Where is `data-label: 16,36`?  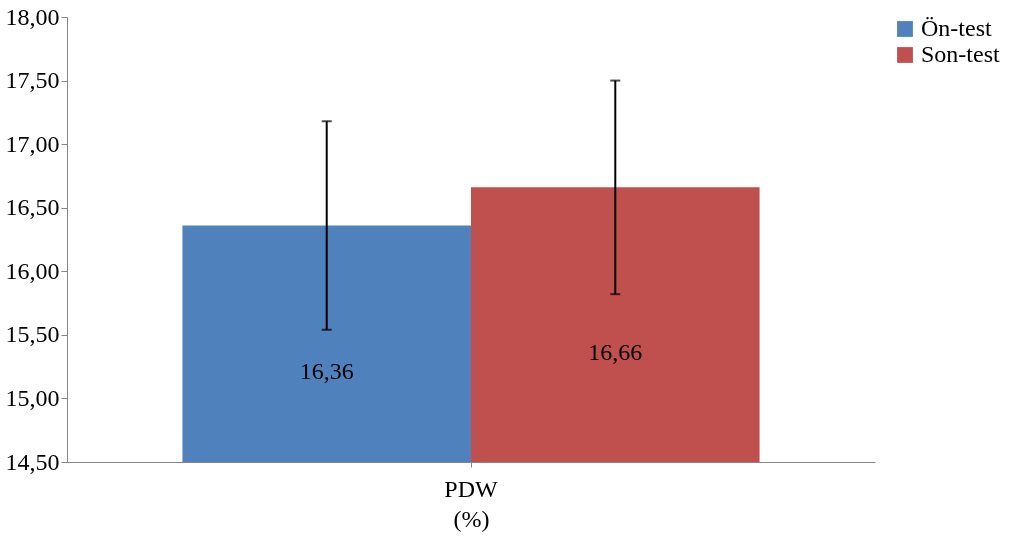
data-label: 16,36 is located at coordinates (326, 370).